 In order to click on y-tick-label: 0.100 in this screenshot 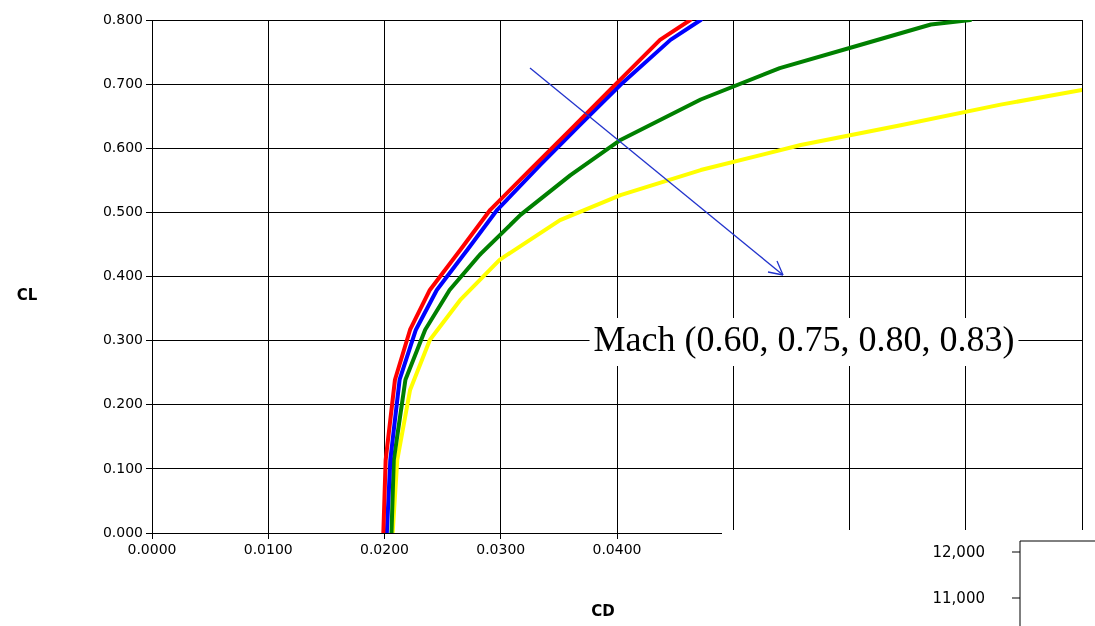, I will do `click(122, 467)`.